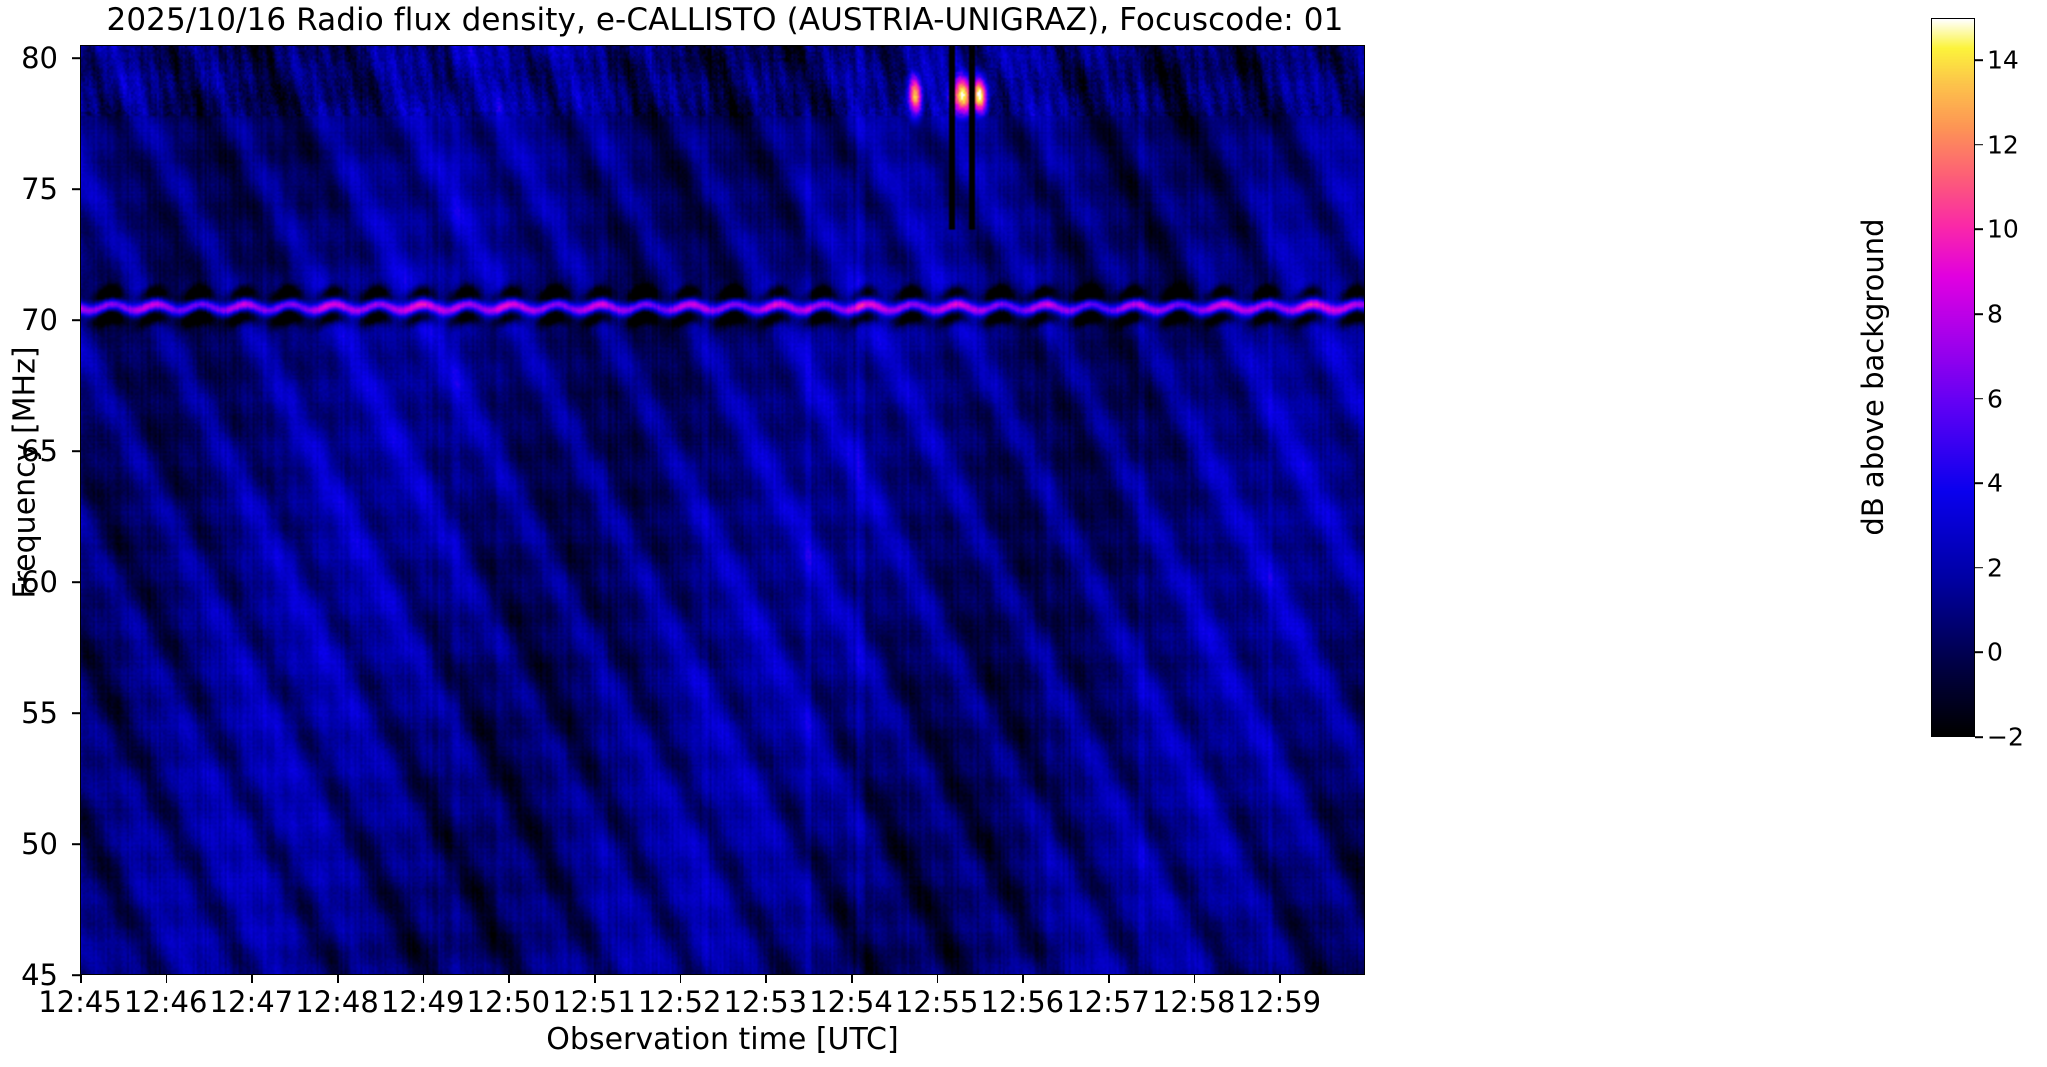  Describe the element at coordinates (39, 189) in the screenshot. I see `y-ticklabel: 75` at that location.